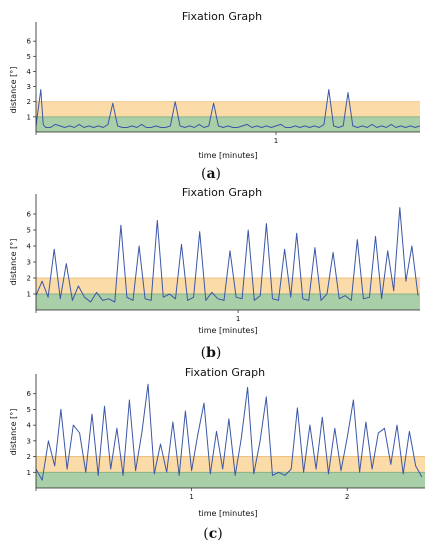  Describe the element at coordinates (211, 174) in the screenshot. I see `panel-caption: (a)` at that location.